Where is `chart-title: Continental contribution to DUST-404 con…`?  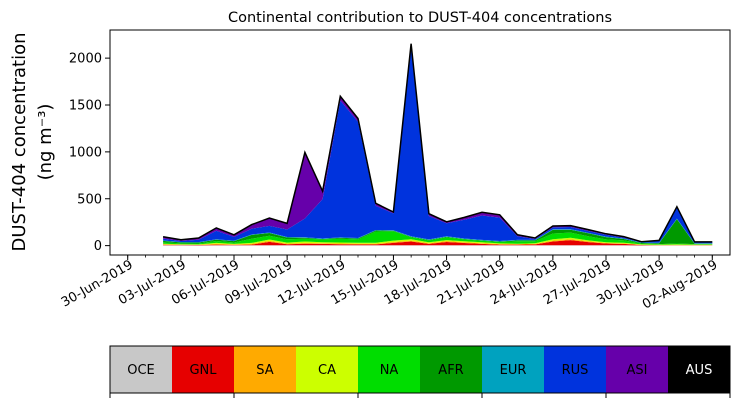 chart-title: Continental contribution to DUST-404 con… is located at coordinates (420, 18).